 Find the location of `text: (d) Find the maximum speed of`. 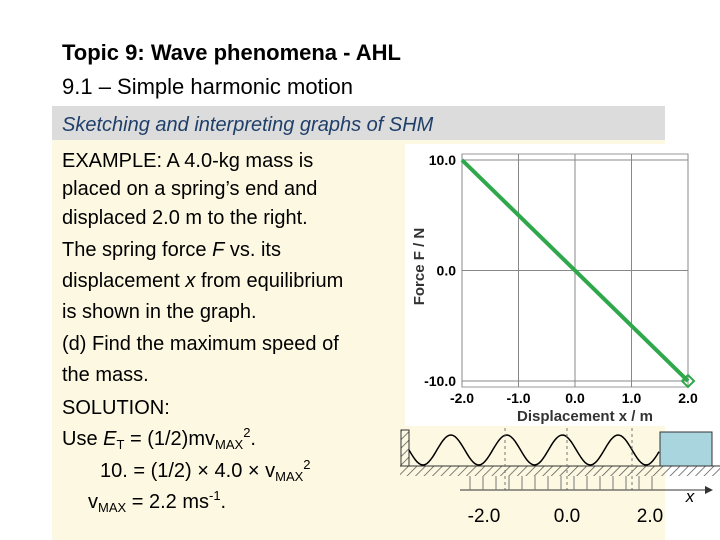

text: (d) Find the maximum speed of is located at coordinates (200, 344).